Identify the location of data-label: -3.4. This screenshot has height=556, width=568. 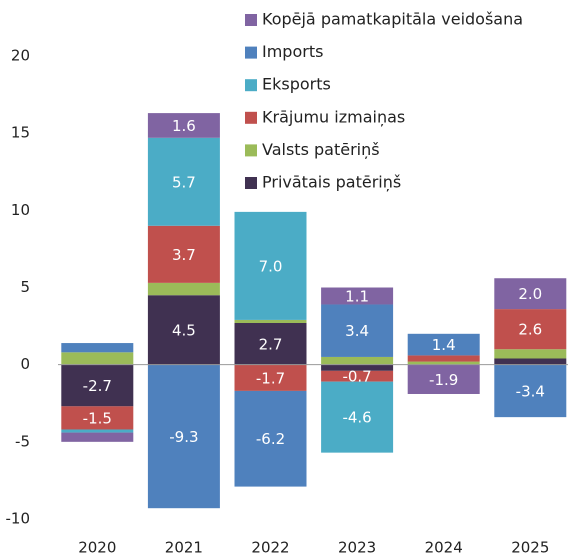
(530, 391).